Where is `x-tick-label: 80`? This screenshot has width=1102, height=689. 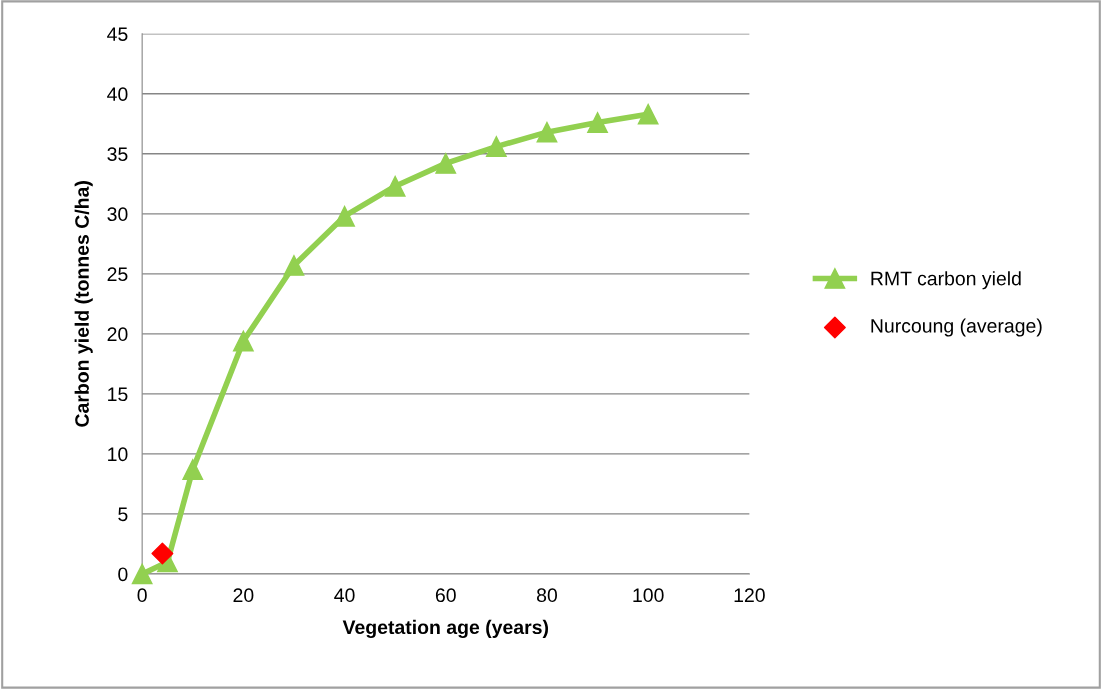 x-tick-label: 80 is located at coordinates (547, 595).